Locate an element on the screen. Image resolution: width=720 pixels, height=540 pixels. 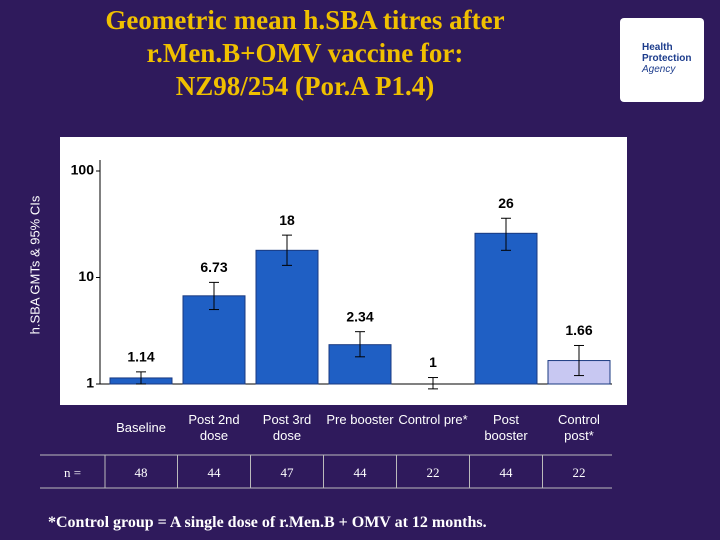
x-tick-label: Baseline is located at coordinates (141, 427).